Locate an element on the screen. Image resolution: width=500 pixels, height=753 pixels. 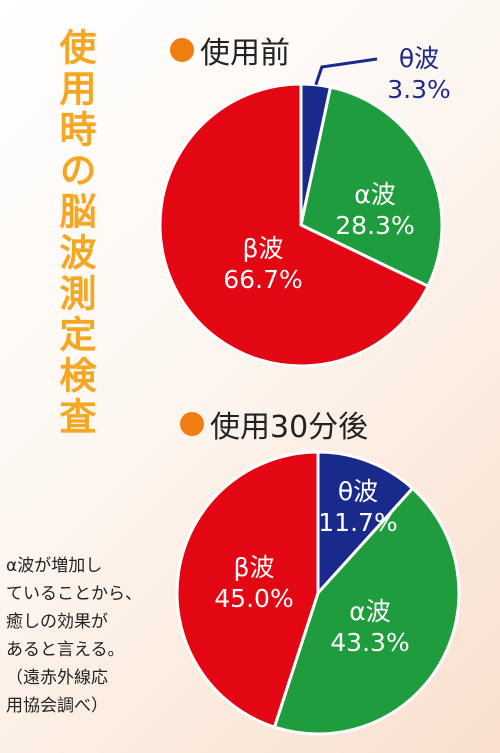
leader-line is located at coordinates (346, 71).